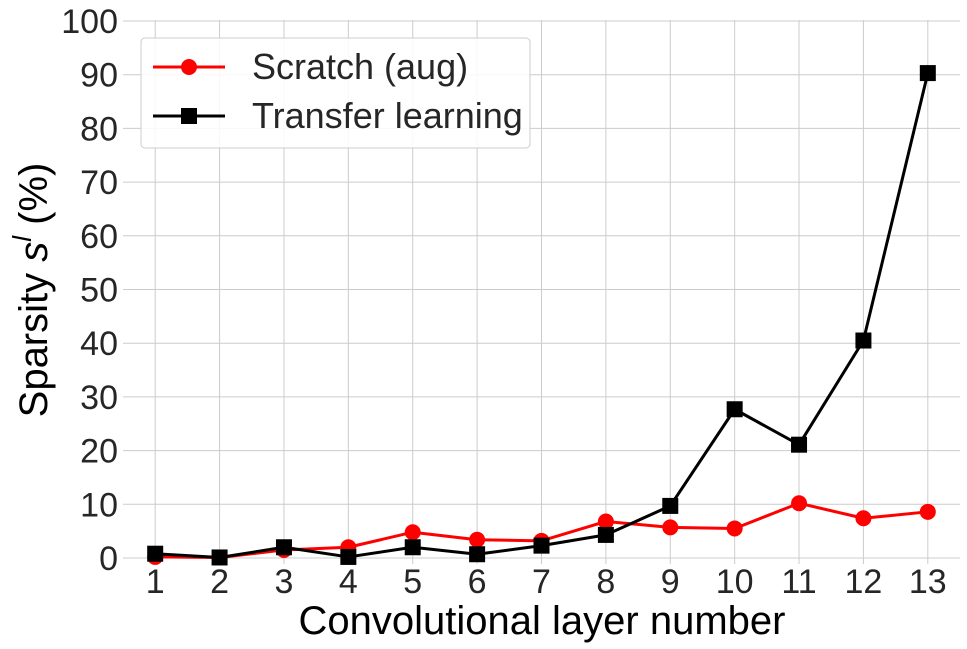  I want to click on x-tick-label: 4, so click(348, 582).